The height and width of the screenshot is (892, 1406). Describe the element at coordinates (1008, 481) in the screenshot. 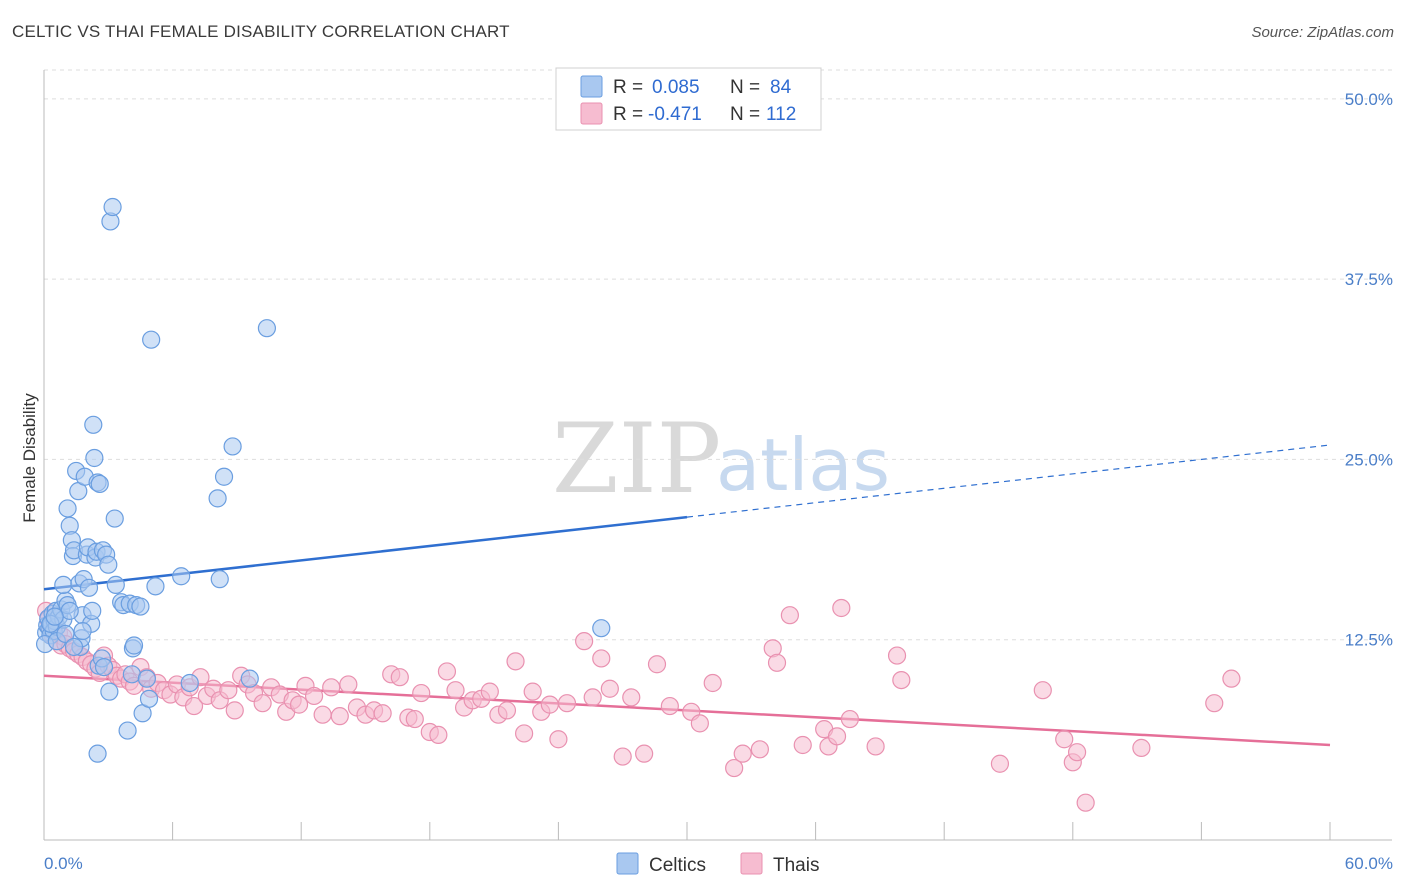

I see `celtics-trend-extension` at that location.